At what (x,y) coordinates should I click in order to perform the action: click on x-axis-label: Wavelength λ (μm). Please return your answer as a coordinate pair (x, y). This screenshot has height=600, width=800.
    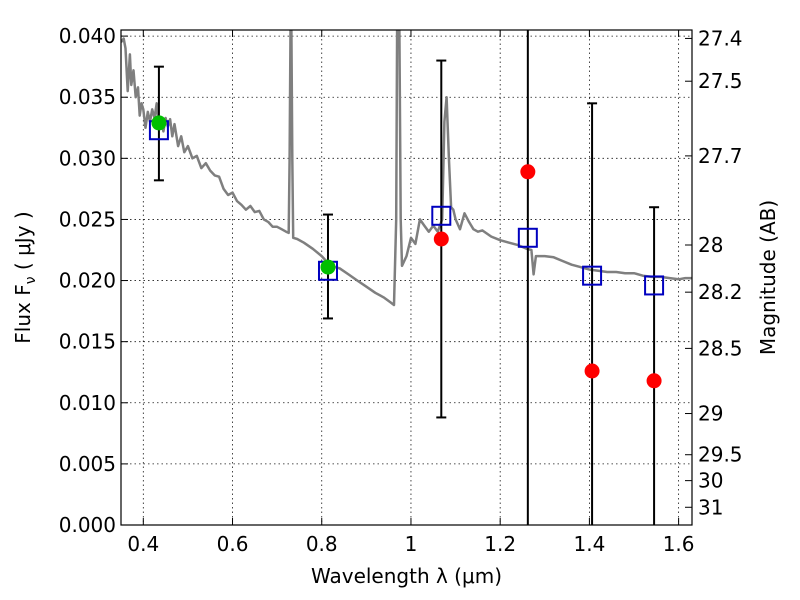
    Looking at the image, I should click on (406, 576).